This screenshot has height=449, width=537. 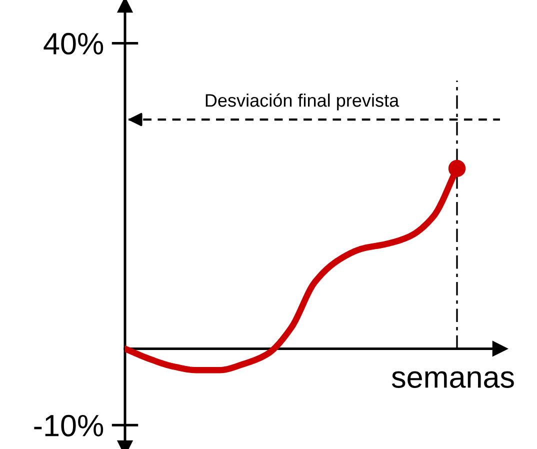 What do you see at coordinates (69, 425) in the screenshot?
I see `y-tick-label: -10%` at bounding box center [69, 425].